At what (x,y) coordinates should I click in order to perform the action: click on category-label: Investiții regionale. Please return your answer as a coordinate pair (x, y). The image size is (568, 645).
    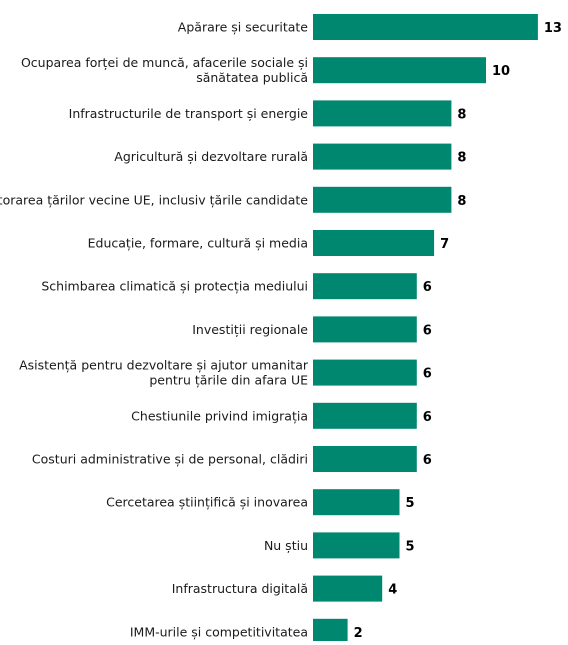
    Looking at the image, I should click on (250, 329).